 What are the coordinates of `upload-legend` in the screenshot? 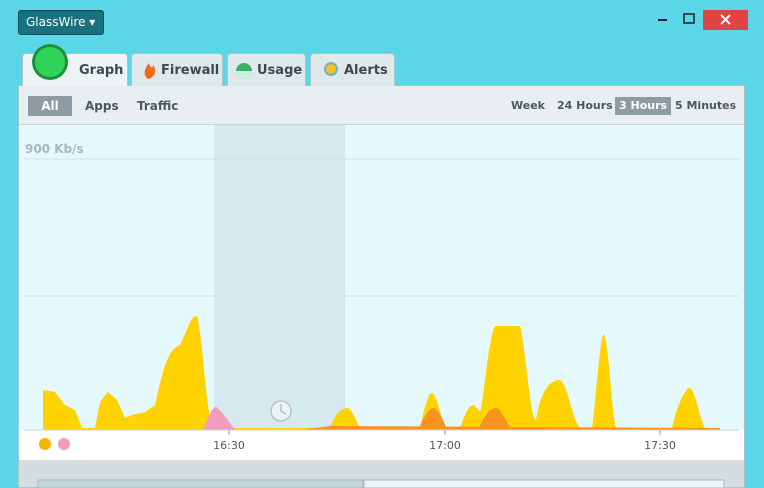 It's located at (64, 444).